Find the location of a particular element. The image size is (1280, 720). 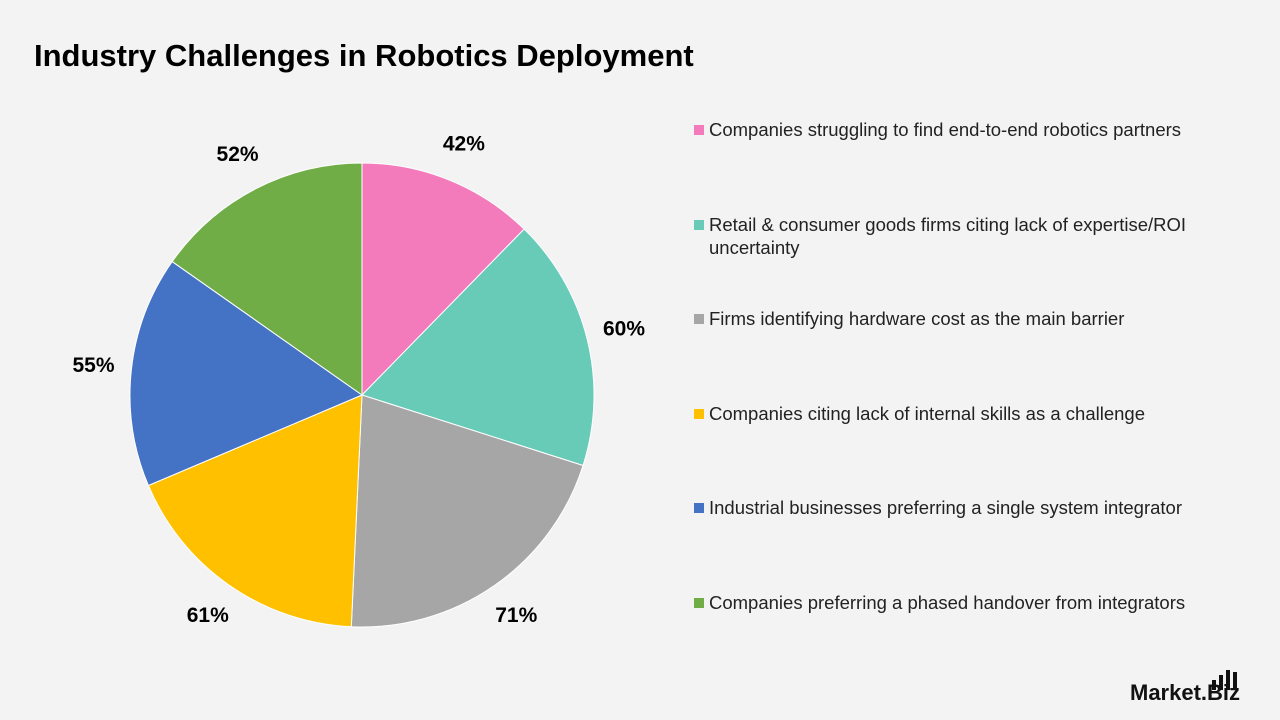

data-label: 42% is located at coordinates (464, 144).